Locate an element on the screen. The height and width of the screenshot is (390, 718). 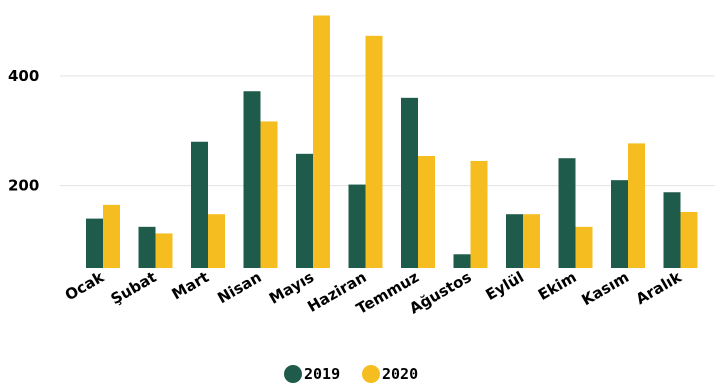
bar-2020-Eylül is located at coordinates (531, 241).